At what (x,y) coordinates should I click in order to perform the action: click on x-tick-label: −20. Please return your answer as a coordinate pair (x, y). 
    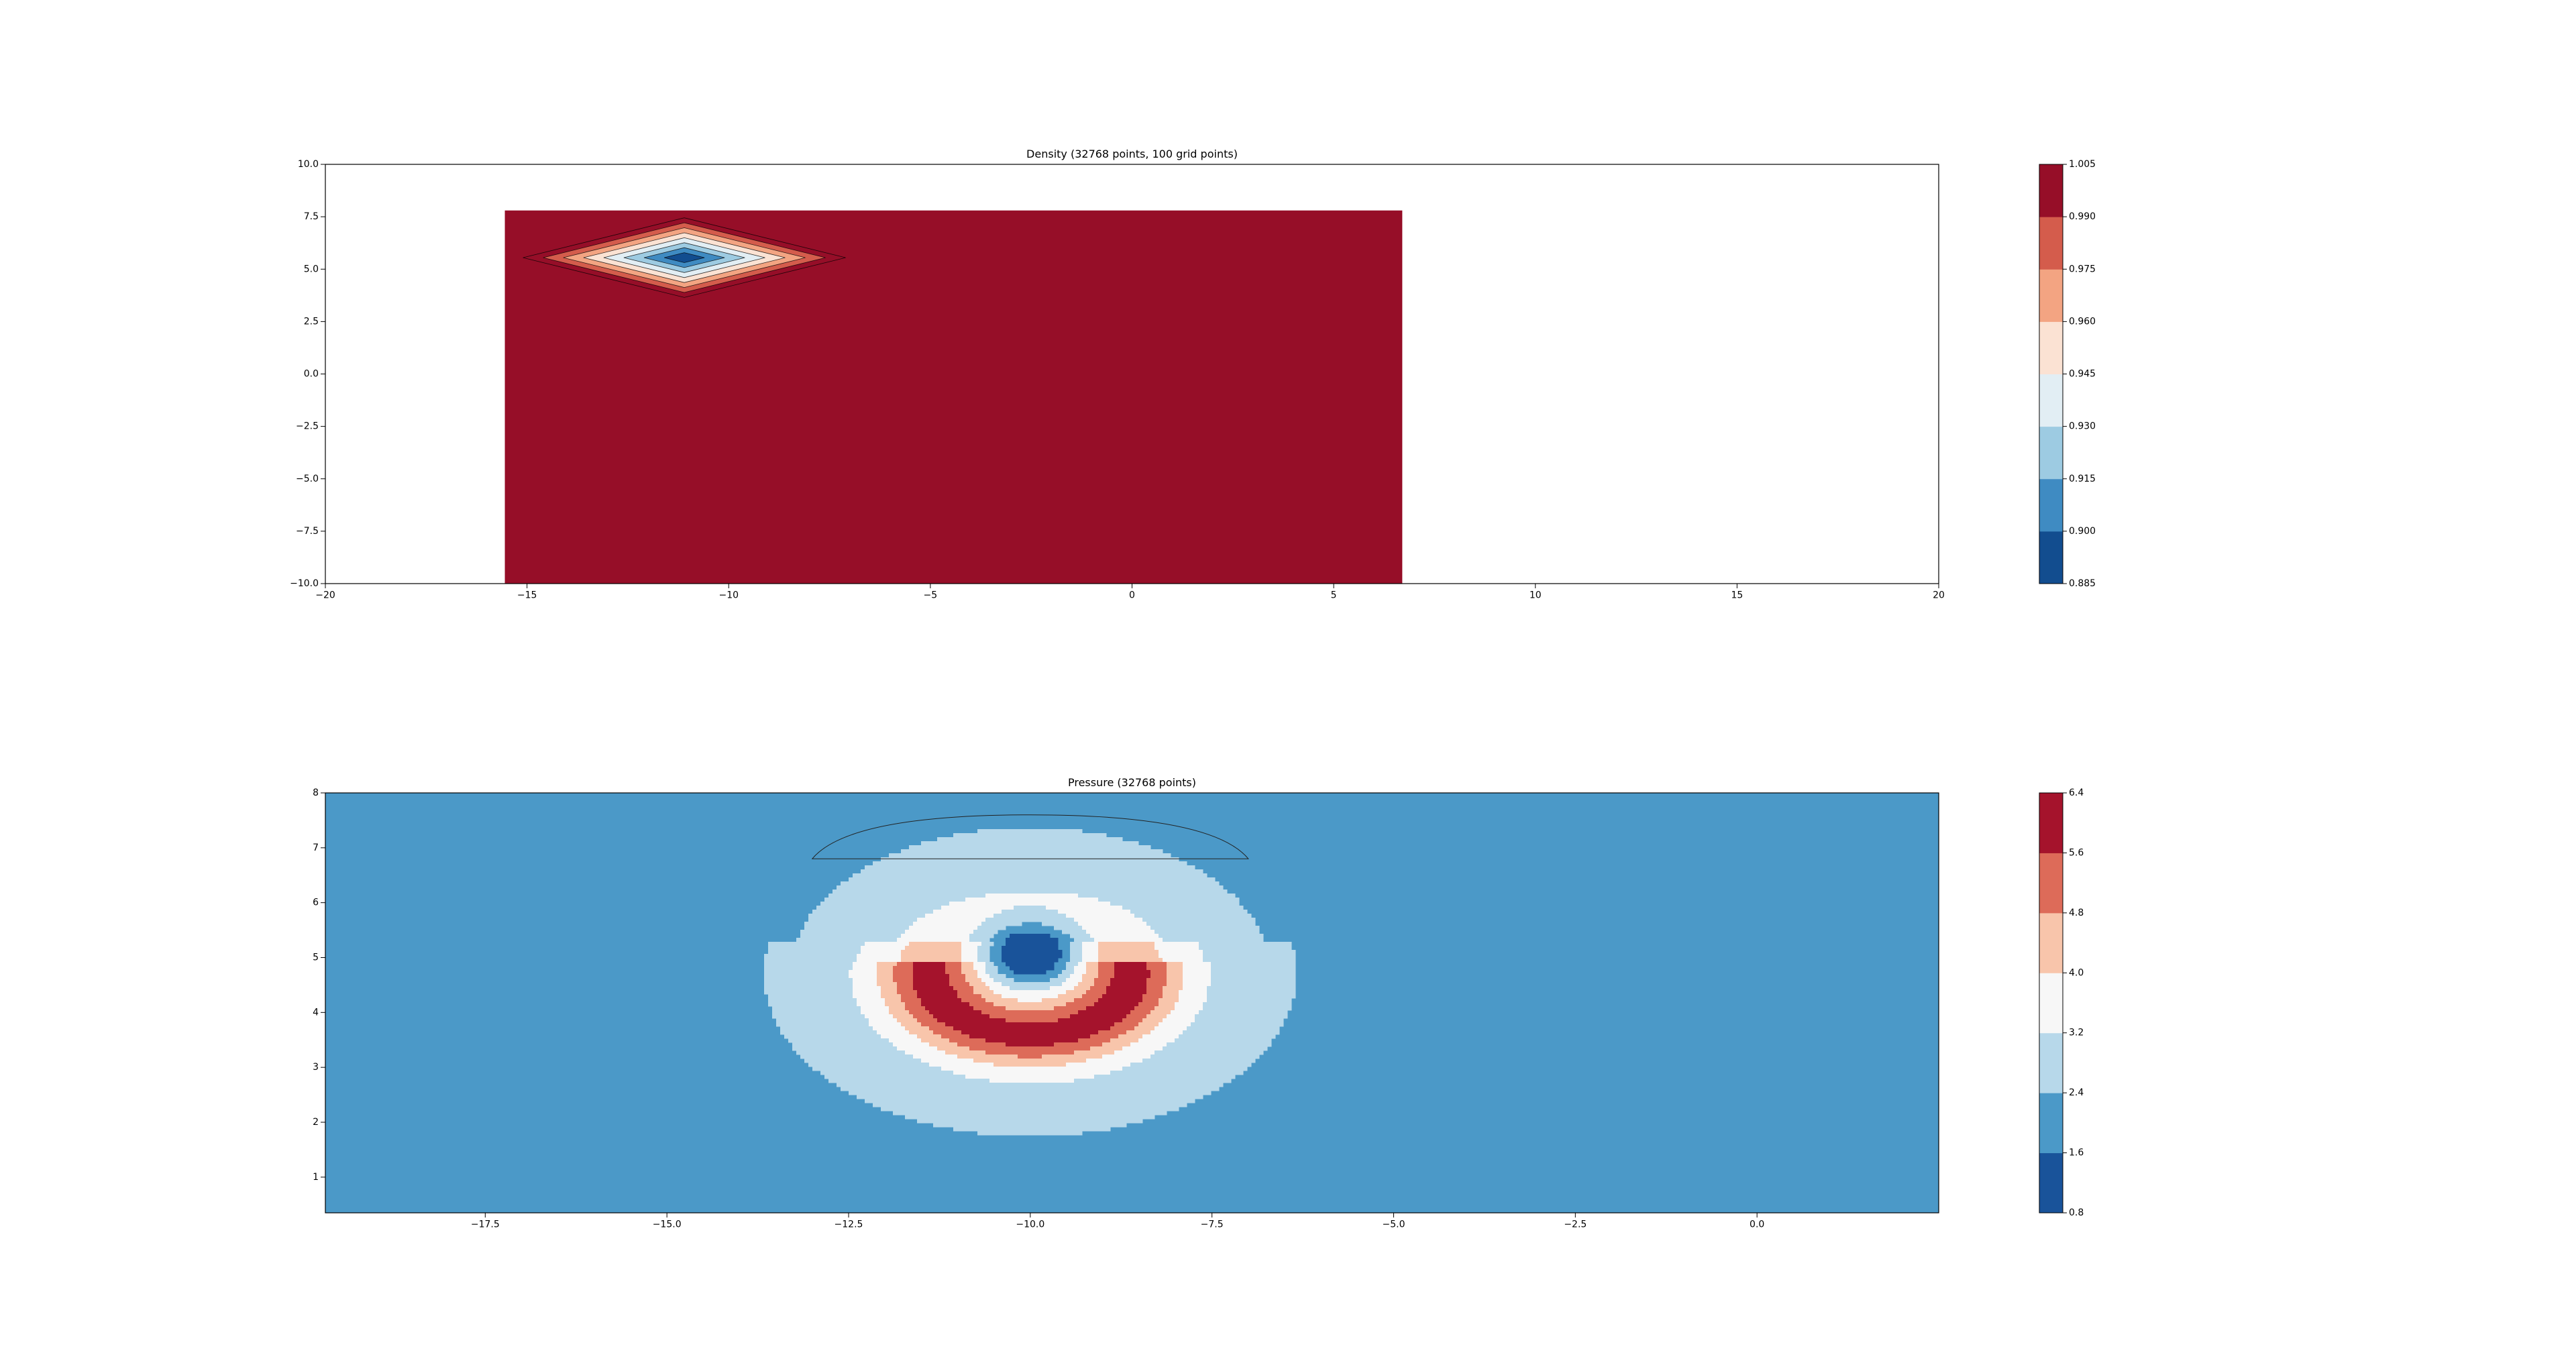
    Looking at the image, I should click on (325, 595).